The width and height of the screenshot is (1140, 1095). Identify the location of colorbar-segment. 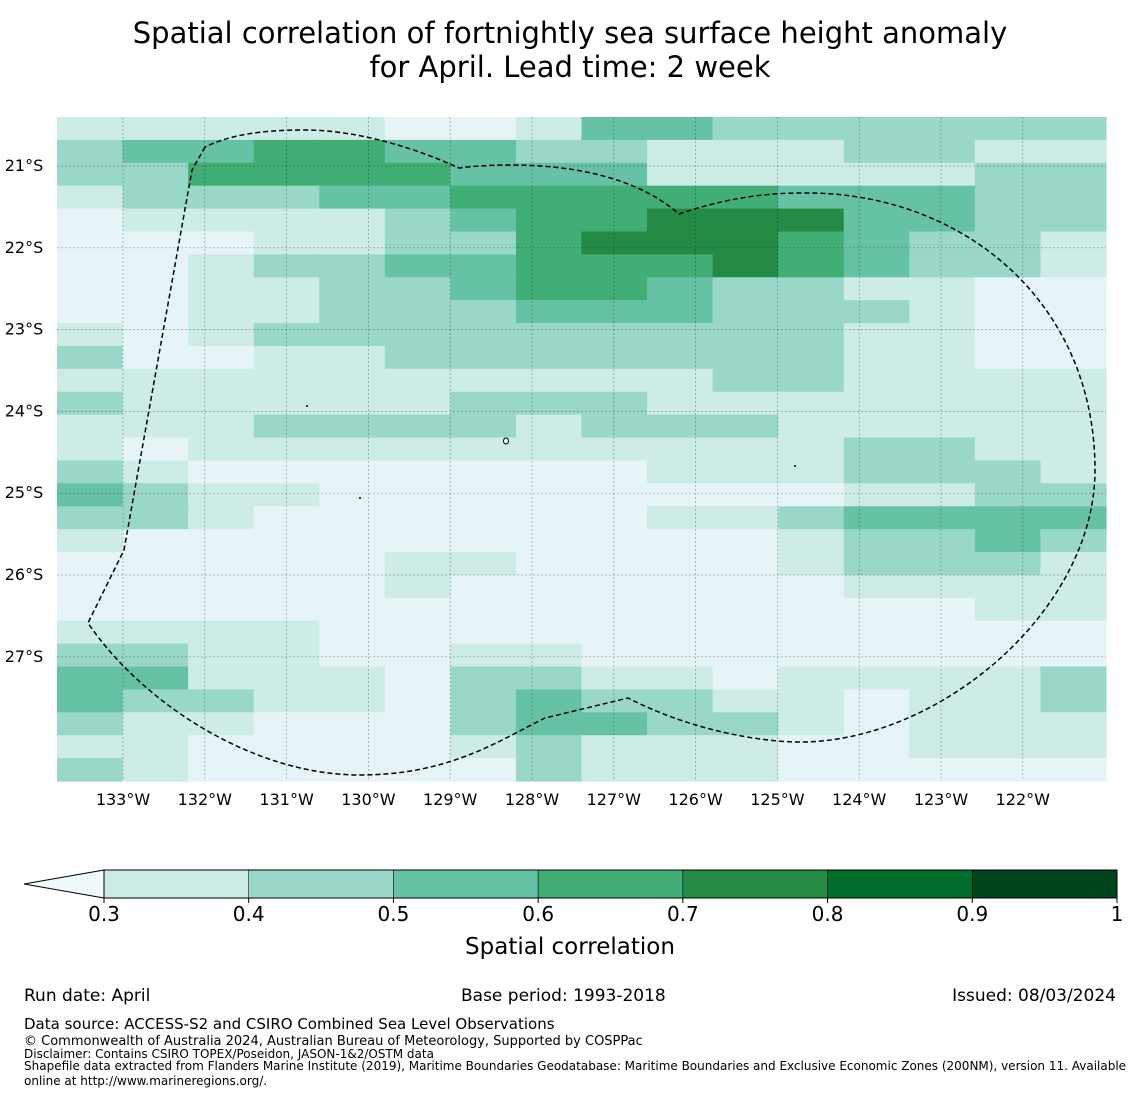
(900, 884).